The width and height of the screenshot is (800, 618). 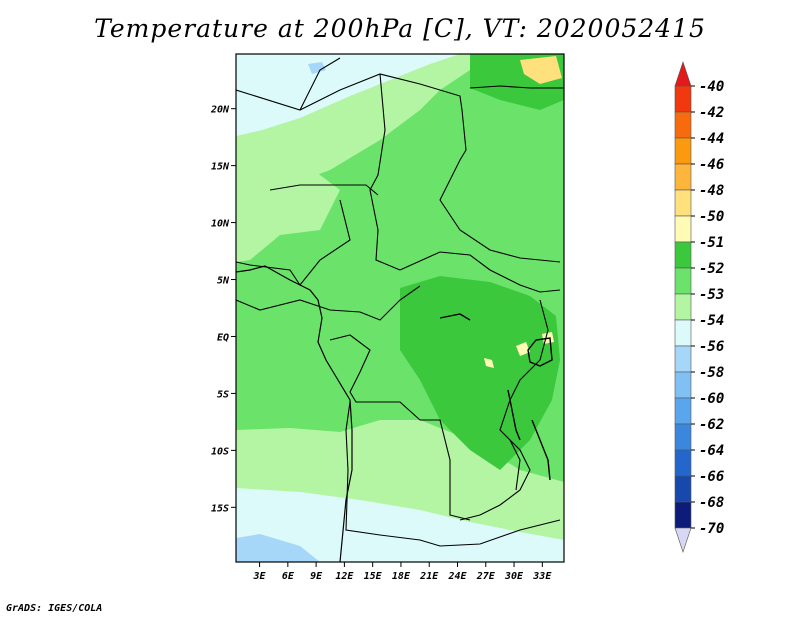 I want to click on band-52-central, so click(x=480, y=373).